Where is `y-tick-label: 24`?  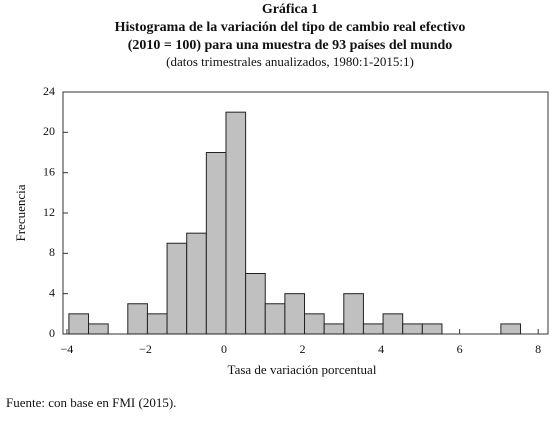 y-tick-label: 24 is located at coordinates (49, 91).